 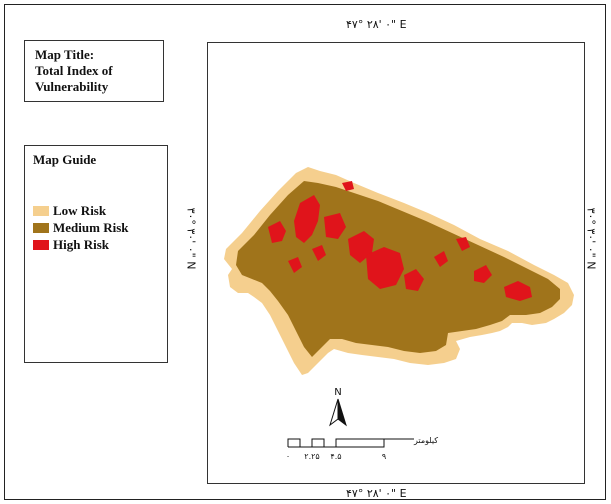 What do you see at coordinates (65, 159) in the screenshot?
I see `legend-heading: Map Guide` at bounding box center [65, 159].